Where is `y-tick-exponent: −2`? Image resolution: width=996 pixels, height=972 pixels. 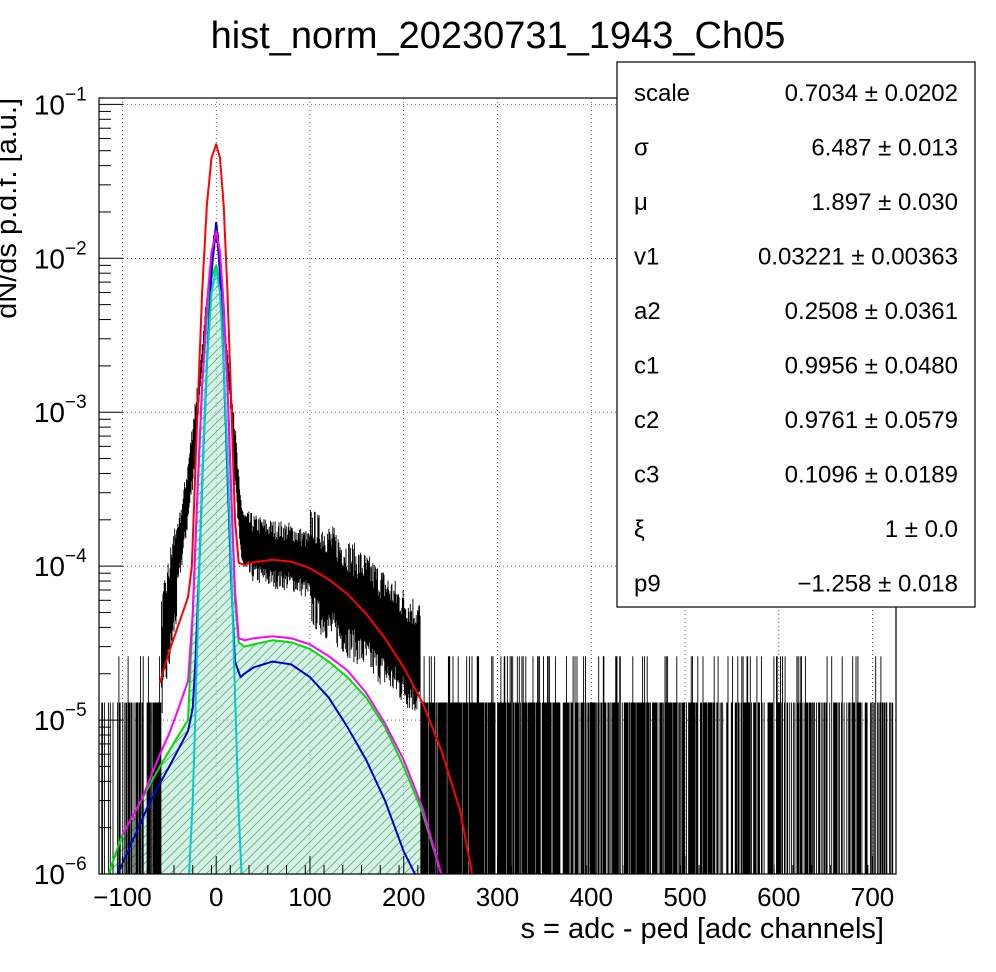
y-tick-exponent: −2 is located at coordinates (76, 248).